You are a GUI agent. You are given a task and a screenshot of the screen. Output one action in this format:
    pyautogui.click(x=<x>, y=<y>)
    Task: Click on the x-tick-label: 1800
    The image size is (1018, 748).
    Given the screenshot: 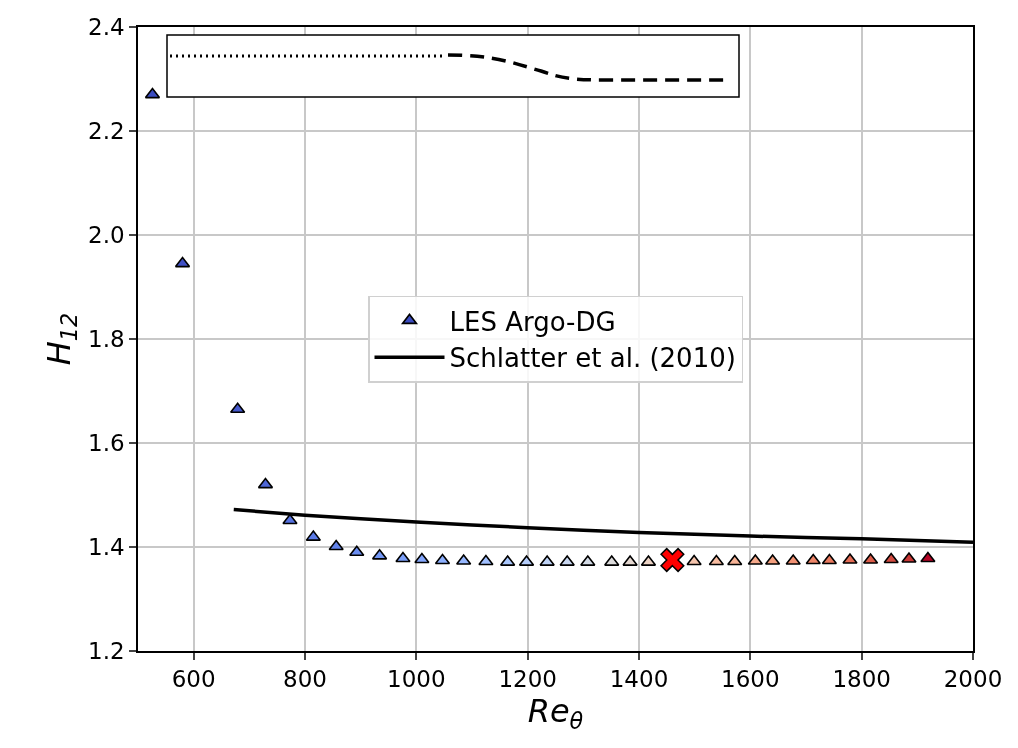 What is the action you would take?
    pyautogui.click(x=861, y=679)
    